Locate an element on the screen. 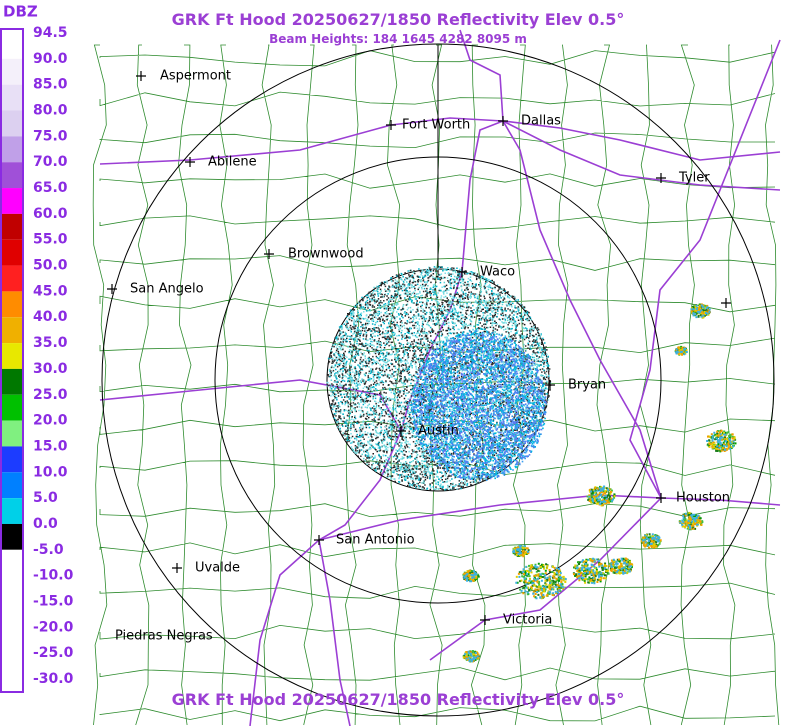 This screenshot has height=726, width=797. city-label: Fort Worth is located at coordinates (436, 125).